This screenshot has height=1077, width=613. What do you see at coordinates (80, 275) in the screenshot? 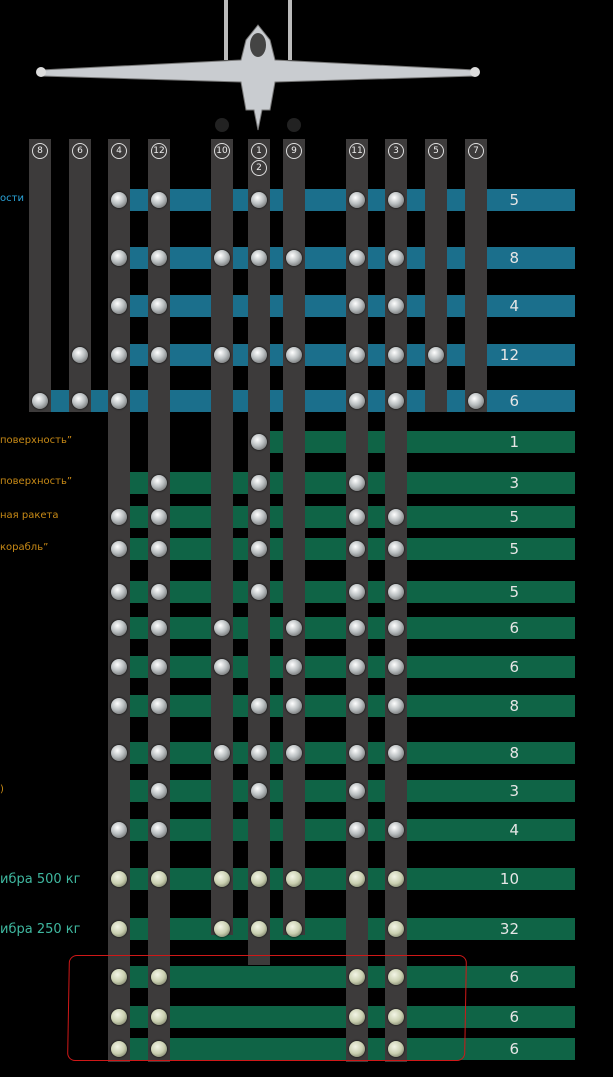
I see `station-column-6: 6` at bounding box center [80, 275].